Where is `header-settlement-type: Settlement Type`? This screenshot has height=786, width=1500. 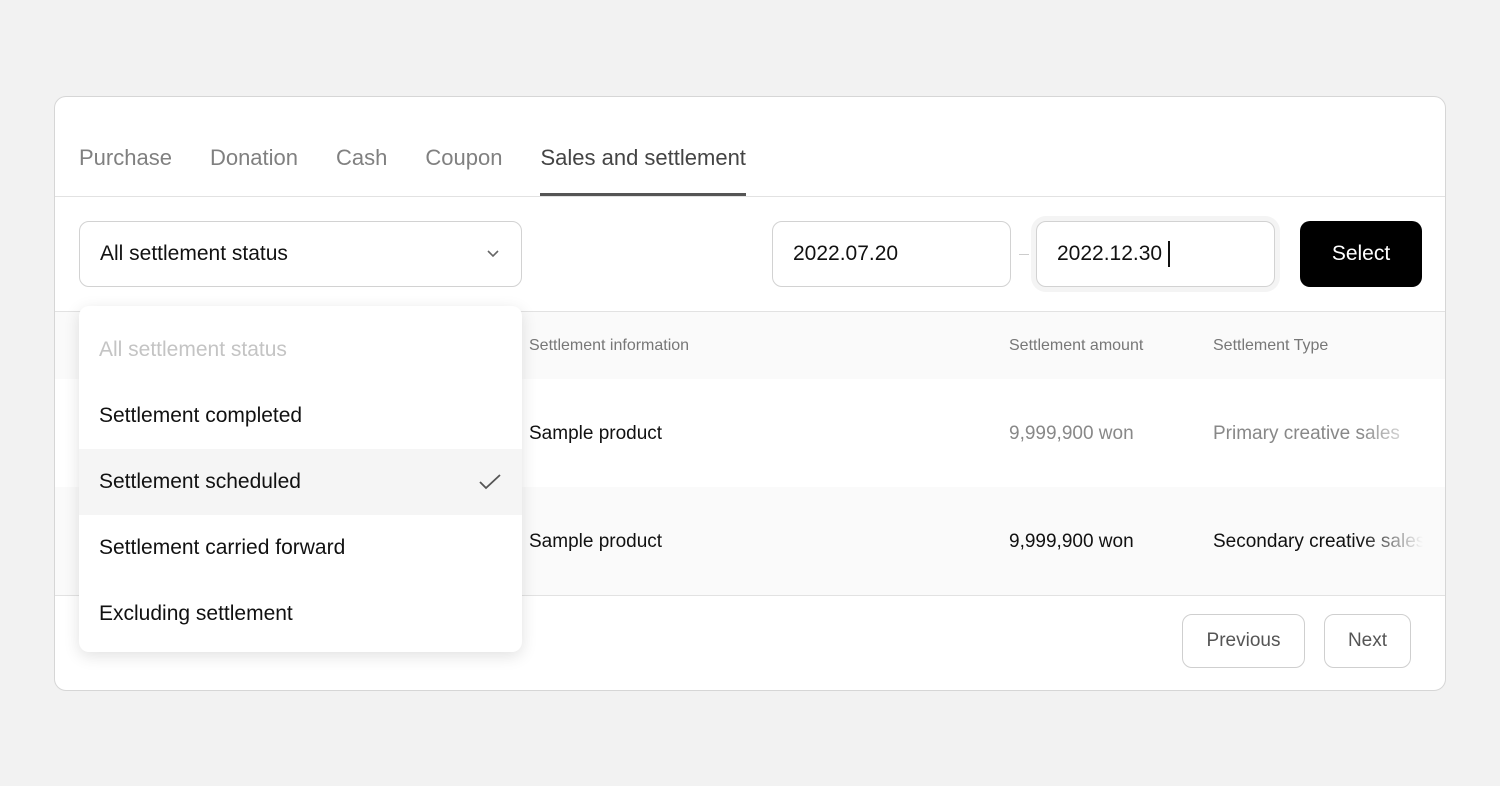
header-settlement-type: Settlement Type is located at coordinates (1271, 345).